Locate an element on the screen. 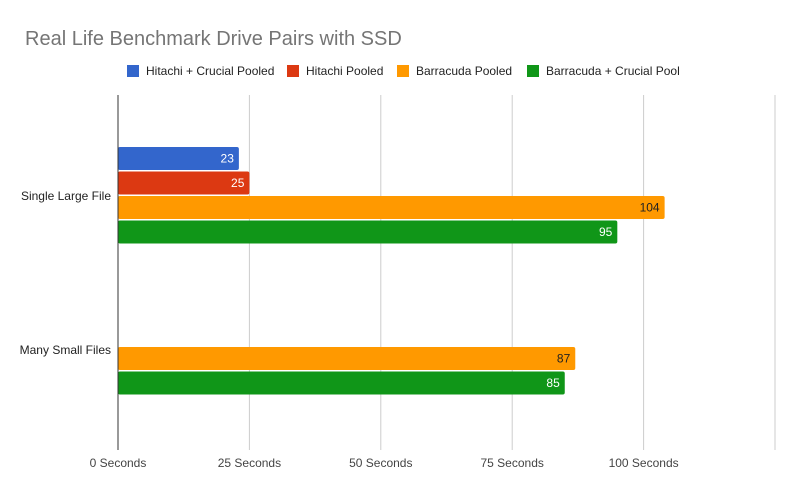  legend-label: Hitachi Pooled is located at coordinates (344, 71).